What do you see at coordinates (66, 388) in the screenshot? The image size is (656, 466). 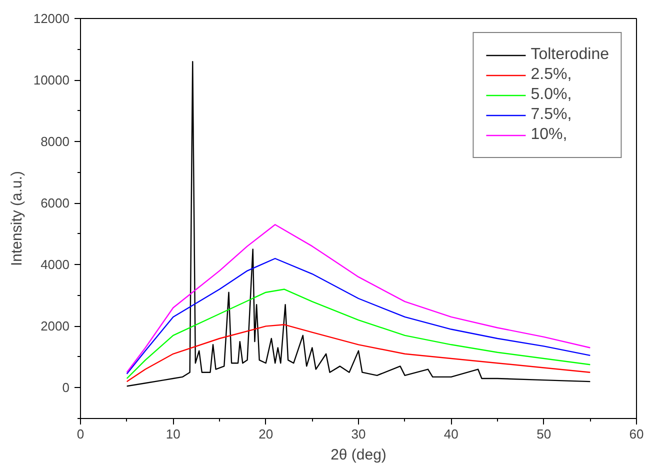 I see `y-tick-label: 0` at bounding box center [66, 388].